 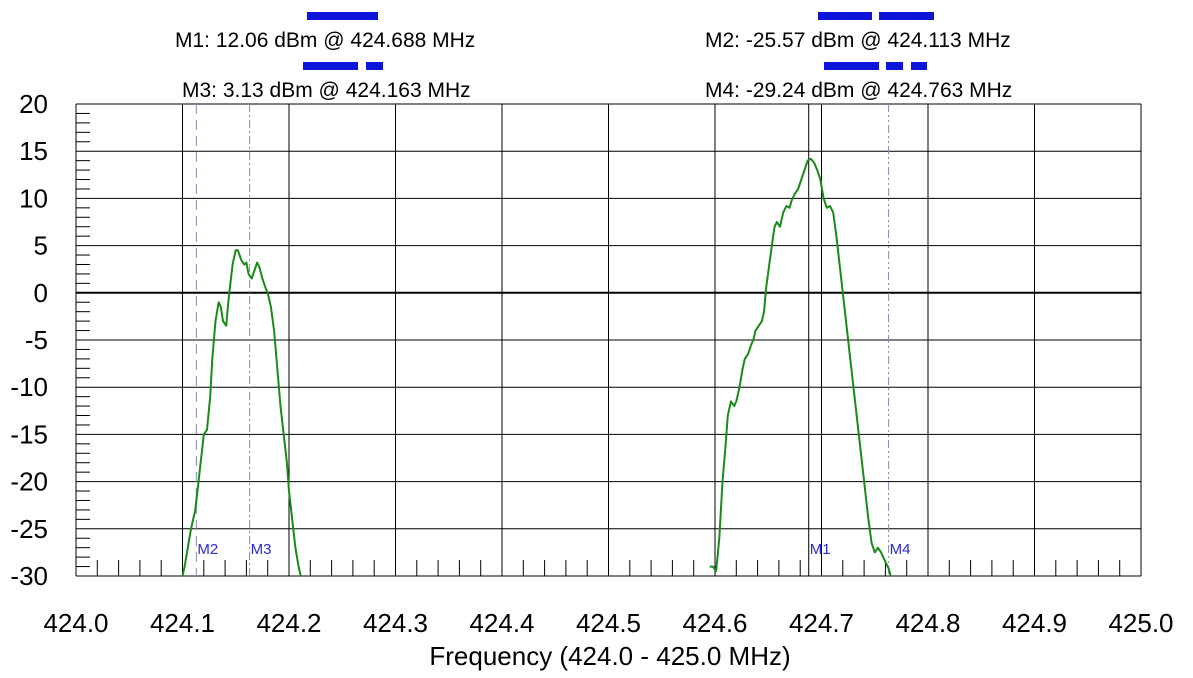 I want to click on x-tick-label: 424.2, so click(x=288, y=623).